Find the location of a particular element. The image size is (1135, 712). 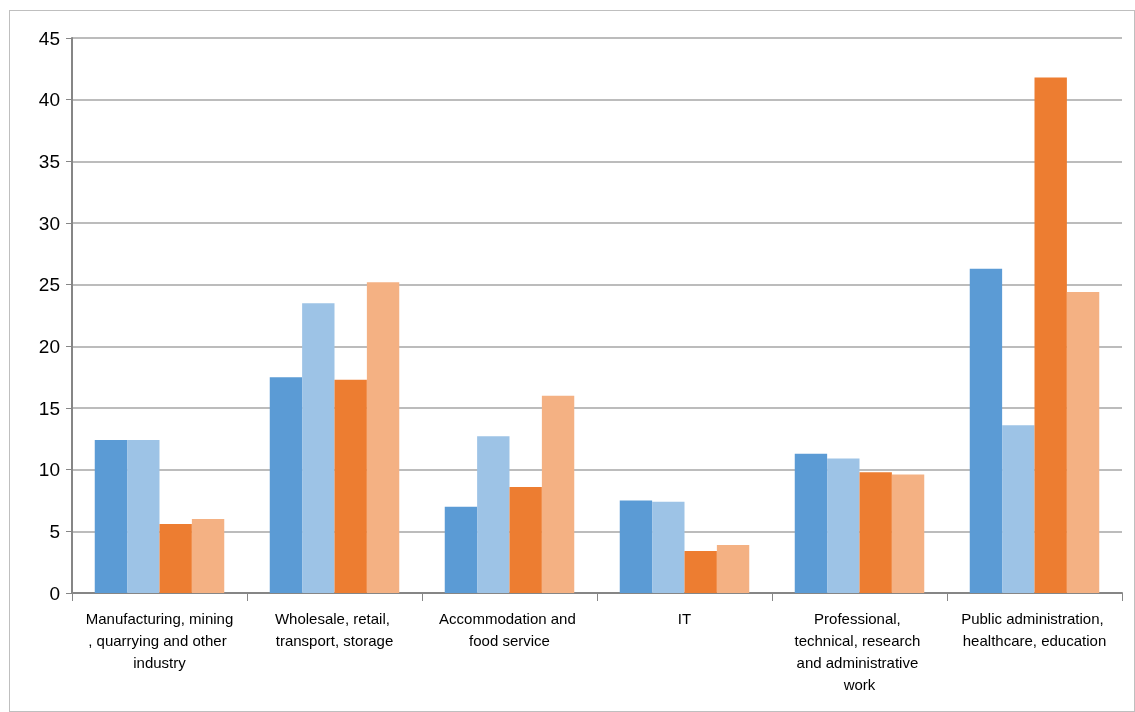

y-tick-label: 40 is located at coordinates (49, 100).